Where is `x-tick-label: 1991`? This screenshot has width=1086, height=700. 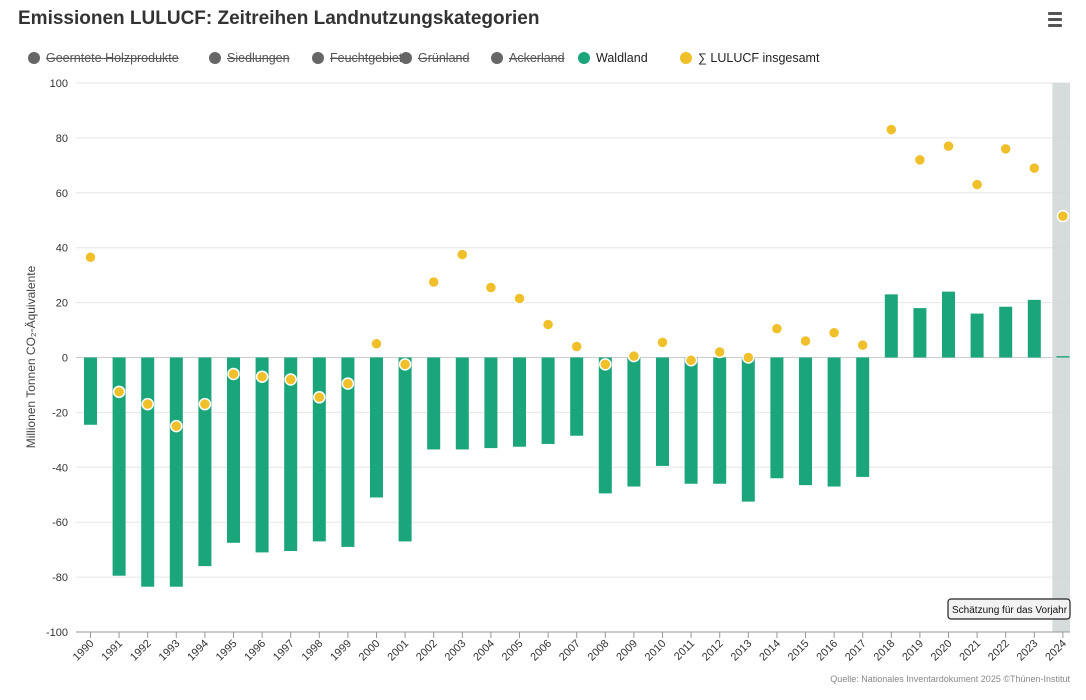
x-tick-label: 1991 is located at coordinates (112, 651).